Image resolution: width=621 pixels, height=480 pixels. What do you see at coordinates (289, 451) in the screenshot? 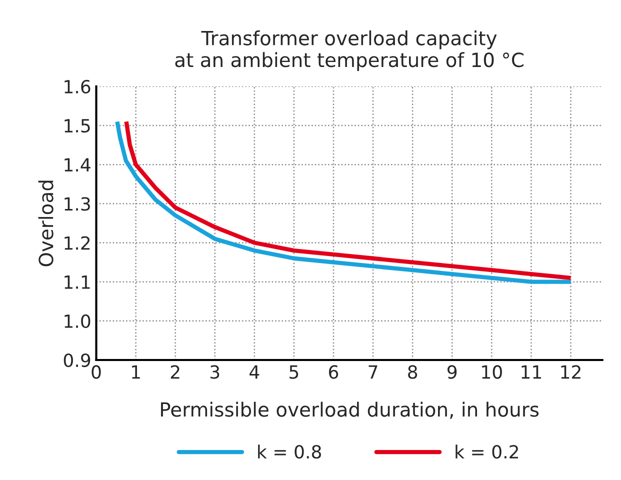
I see `legend-label: k = 0.8` at bounding box center [289, 451].